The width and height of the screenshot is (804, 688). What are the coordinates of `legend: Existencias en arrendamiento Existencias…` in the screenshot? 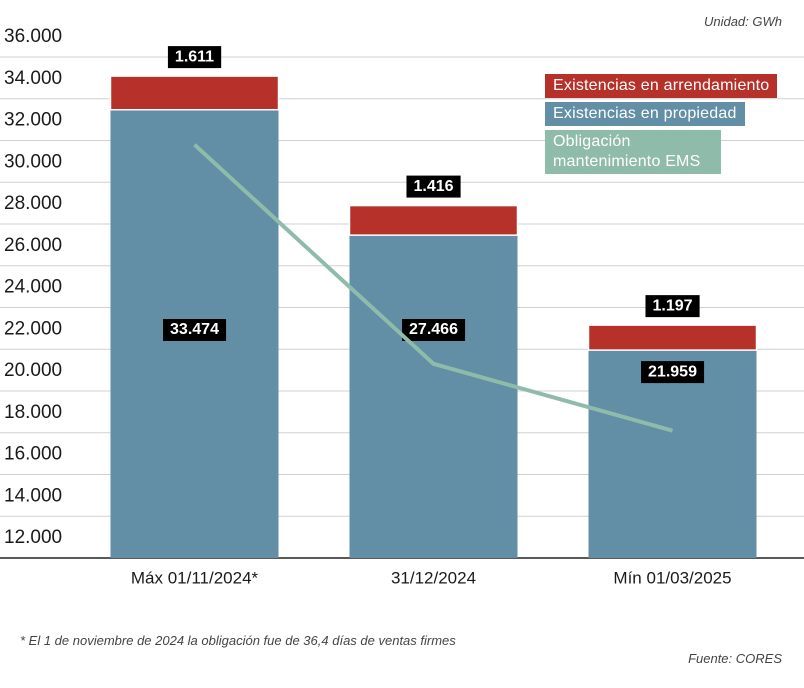 It's located at (670, 126).